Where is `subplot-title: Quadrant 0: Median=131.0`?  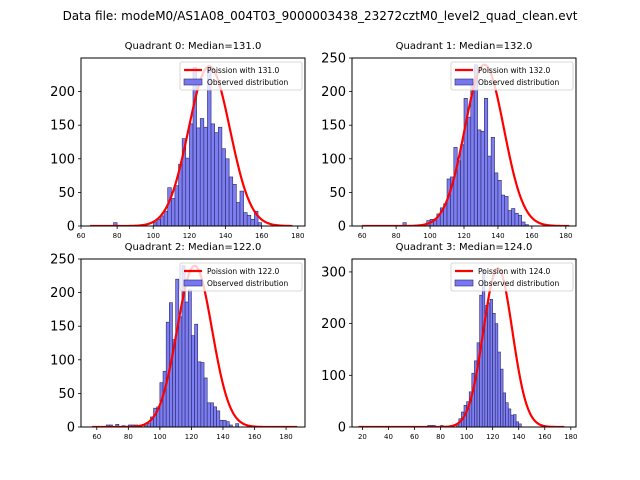
subplot-title: Quadrant 0: Median=131.0 is located at coordinates (193, 46).